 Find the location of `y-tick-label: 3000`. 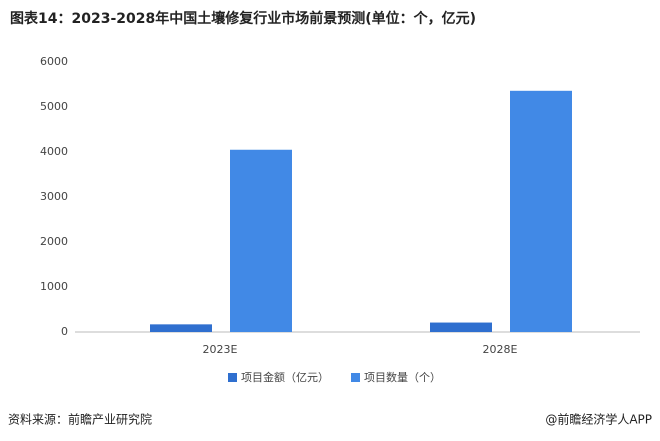

y-tick-label: 3000 is located at coordinates (54, 196).